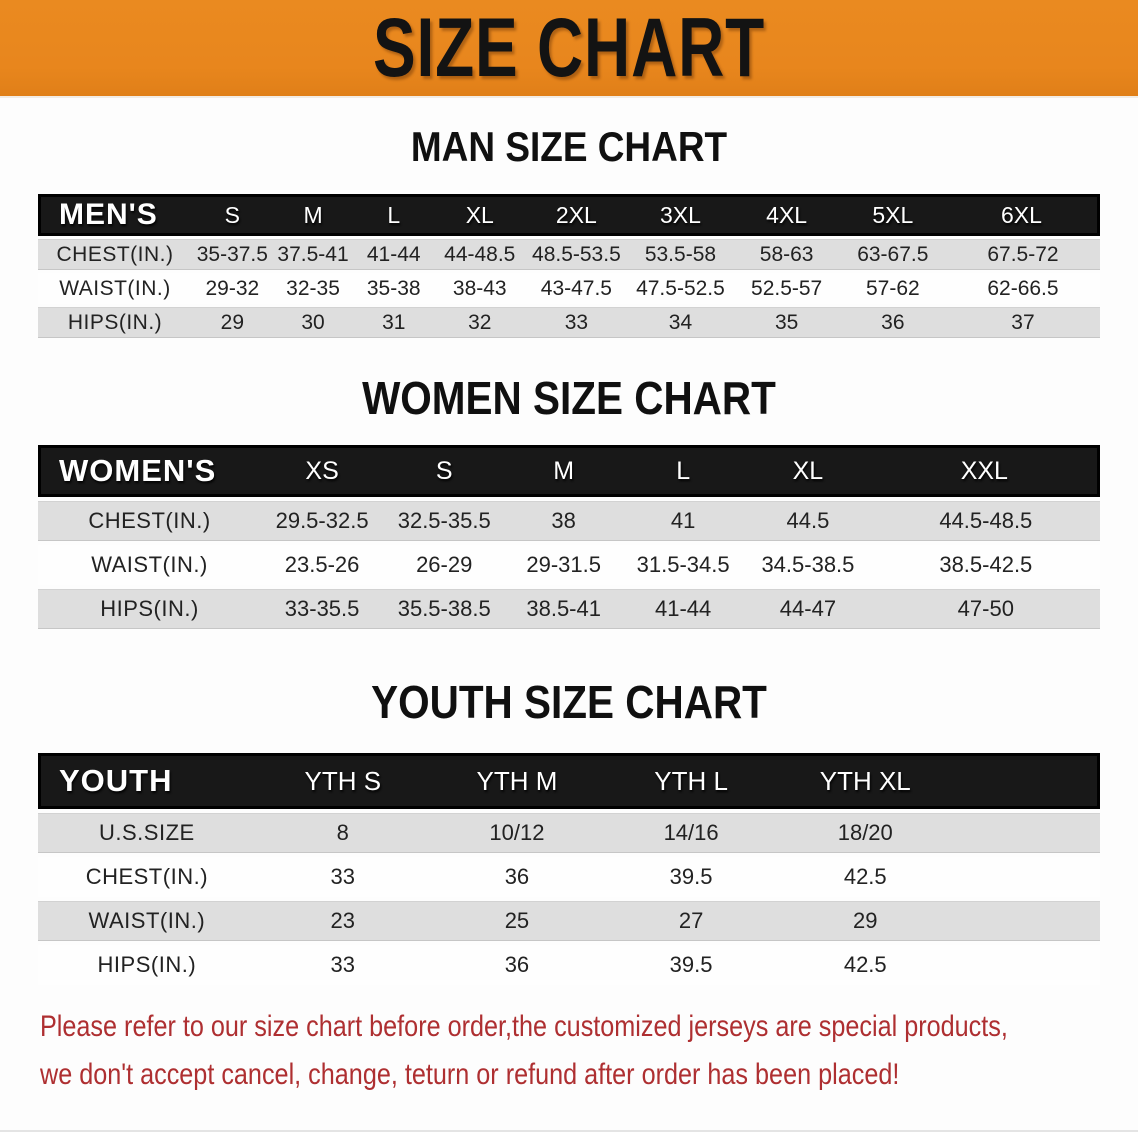 The image size is (1138, 1132). I want to click on size-value: 38.5-41, so click(564, 609).